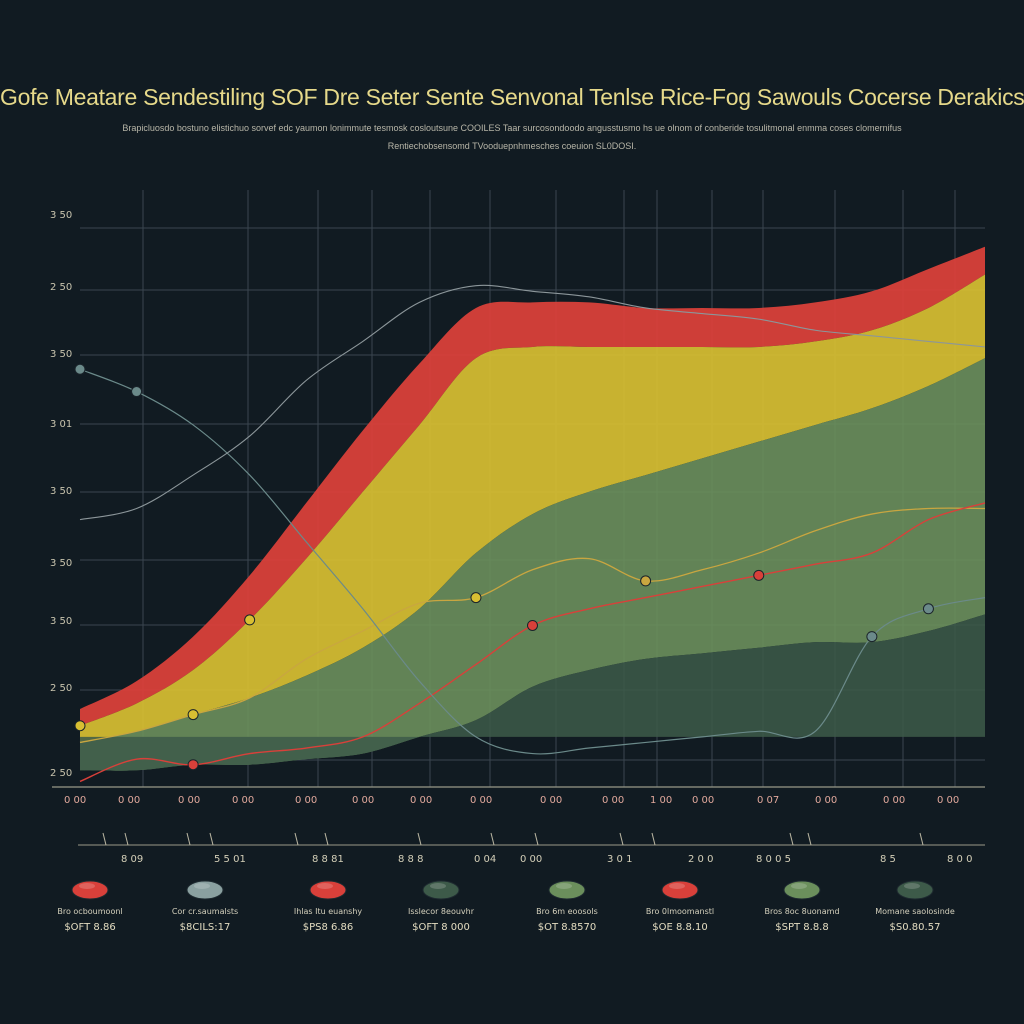  Describe the element at coordinates (328, 927) in the screenshot. I see `legend-value-2: $PS8 6.86` at that location.